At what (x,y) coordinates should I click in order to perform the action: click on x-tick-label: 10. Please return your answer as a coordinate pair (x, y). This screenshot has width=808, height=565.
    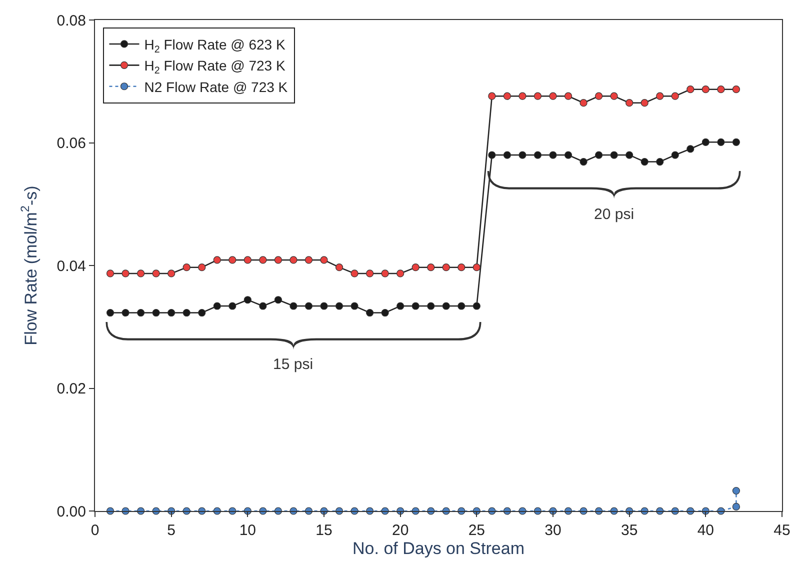
    Looking at the image, I should click on (247, 530).